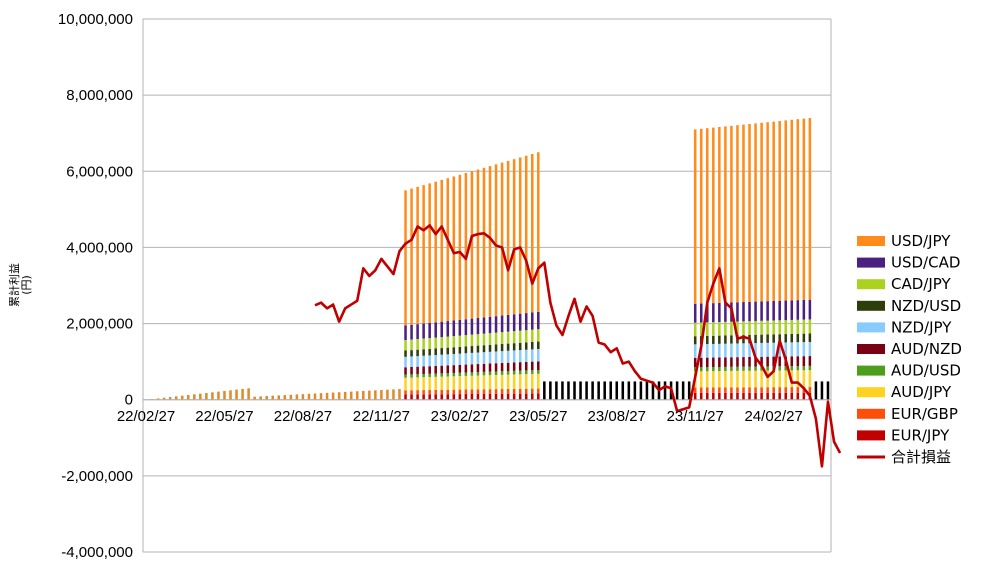 The height and width of the screenshot is (574, 1002). Describe the element at coordinates (921, 241) in the screenshot. I see `legend-label-0: USD/JPY` at that location.